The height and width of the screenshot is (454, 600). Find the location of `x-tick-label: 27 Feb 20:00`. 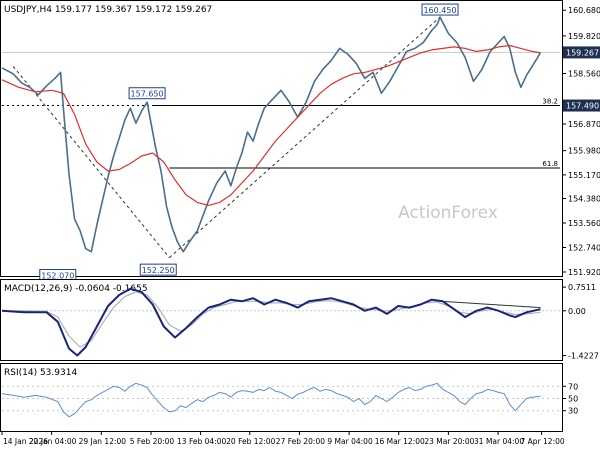

x-tick-label: 27 Feb 20:00 is located at coordinates (300, 441).